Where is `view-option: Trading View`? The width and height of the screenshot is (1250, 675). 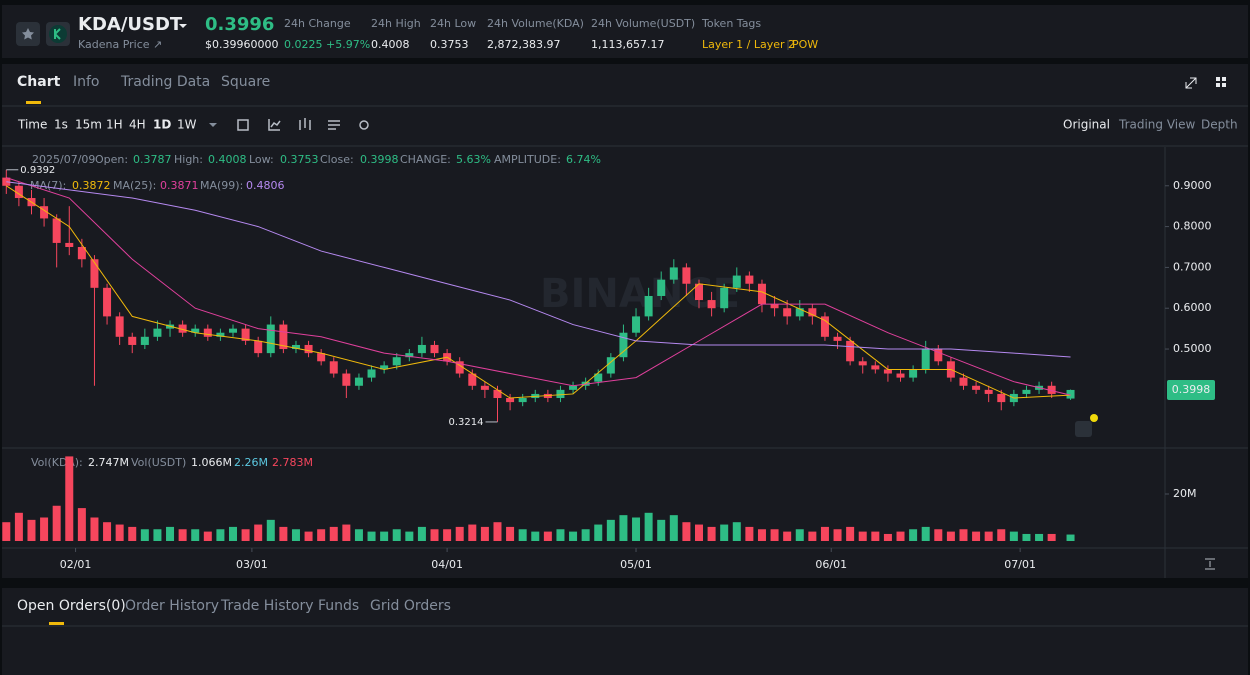
view-option: Trading View is located at coordinates (1157, 125).